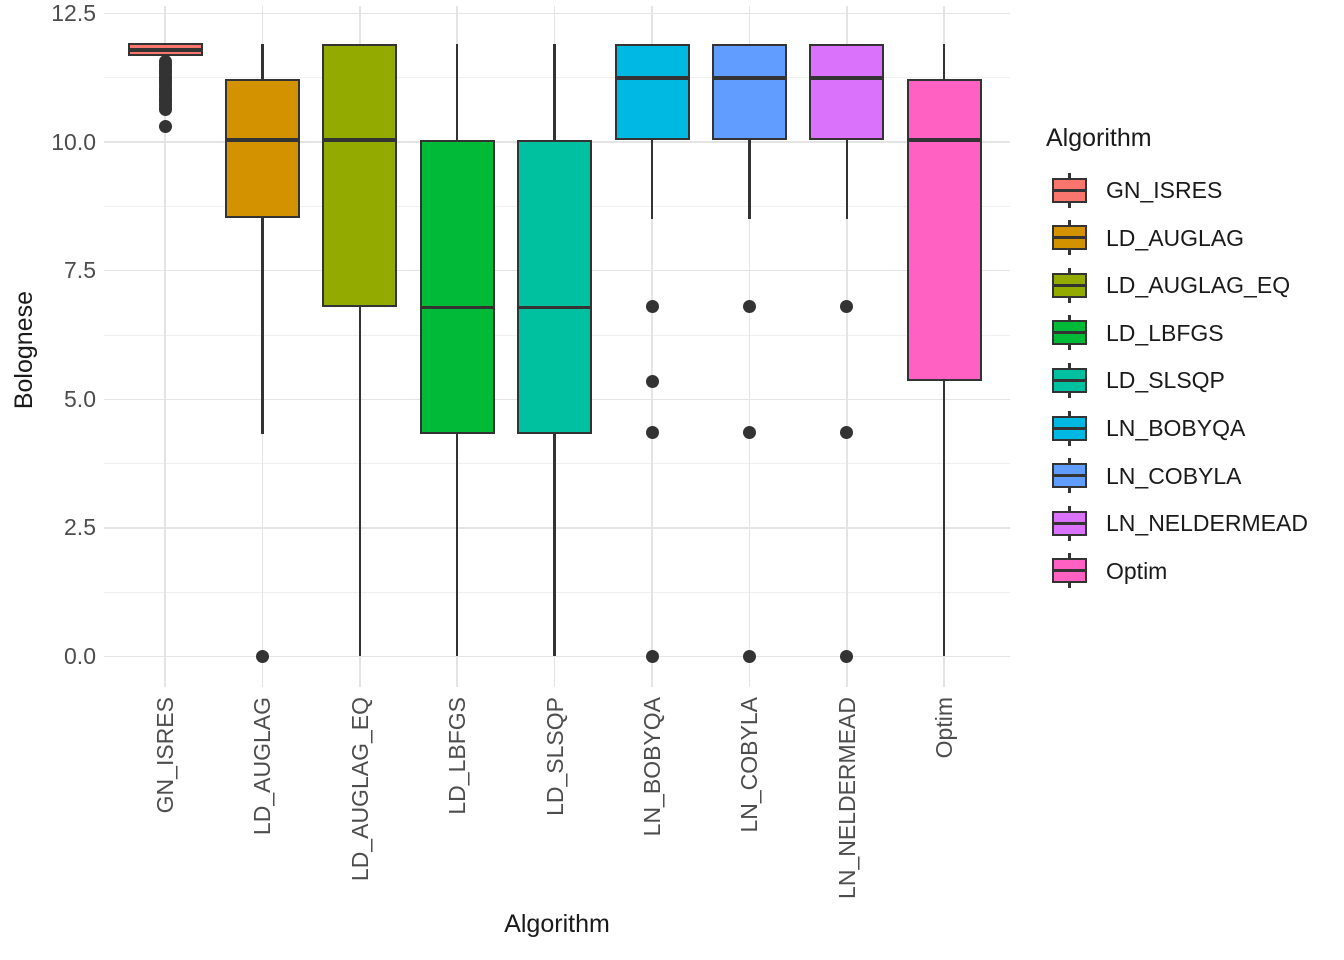 The width and height of the screenshot is (1344, 960). What do you see at coordinates (360, 481) in the screenshot?
I see `lower-whisker-LD_AUGLAG_EQ` at bounding box center [360, 481].